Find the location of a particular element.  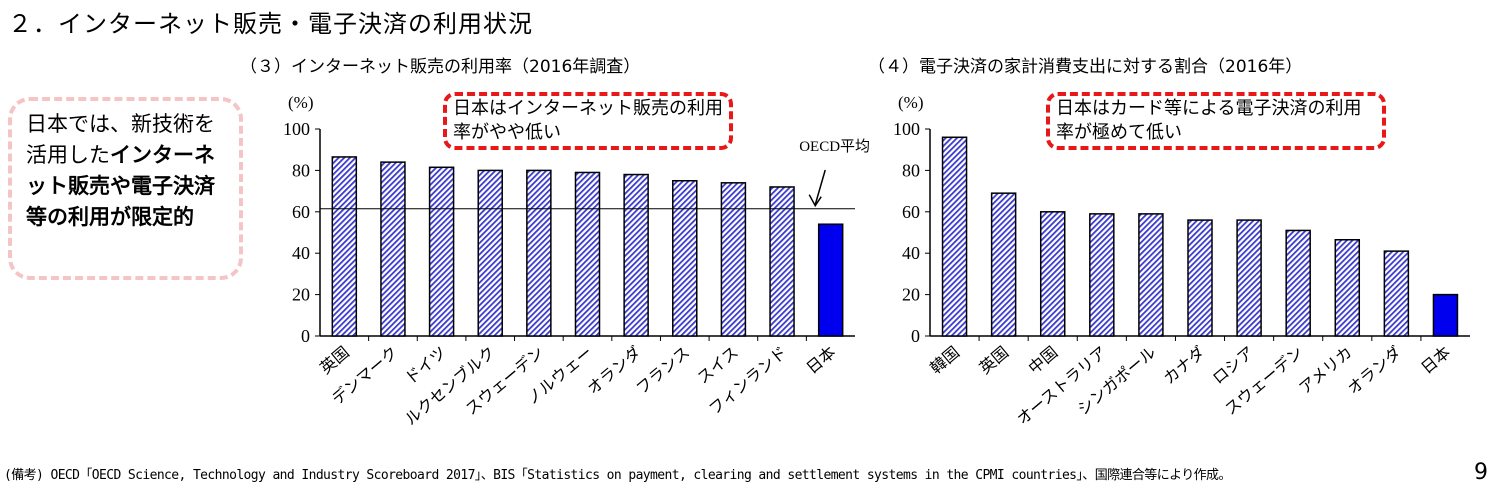

bar-ノルウェー is located at coordinates (587, 254).